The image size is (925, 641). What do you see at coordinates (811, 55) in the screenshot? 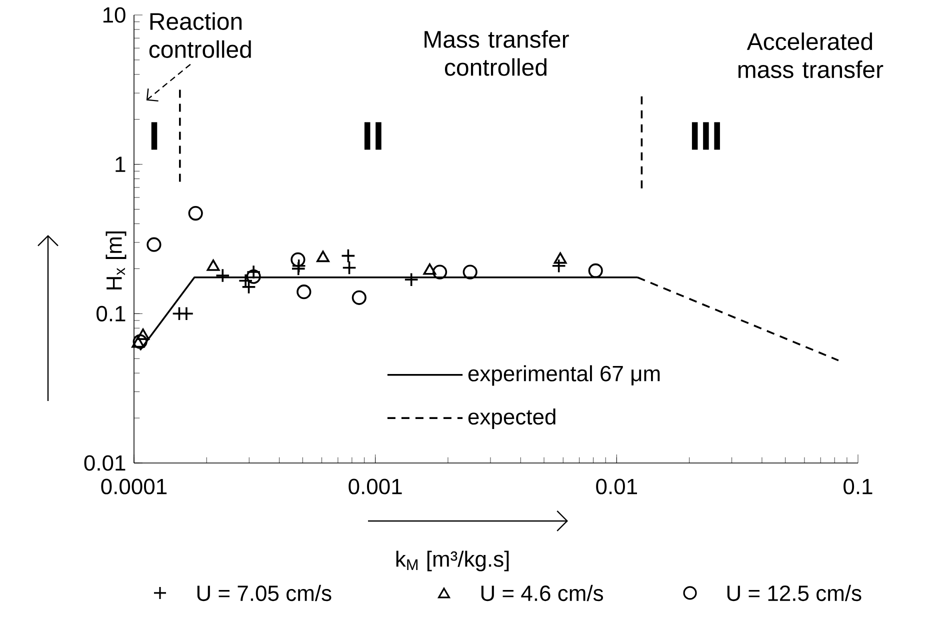
I see `annotation: Accelerated mass transfer` at bounding box center [811, 55].